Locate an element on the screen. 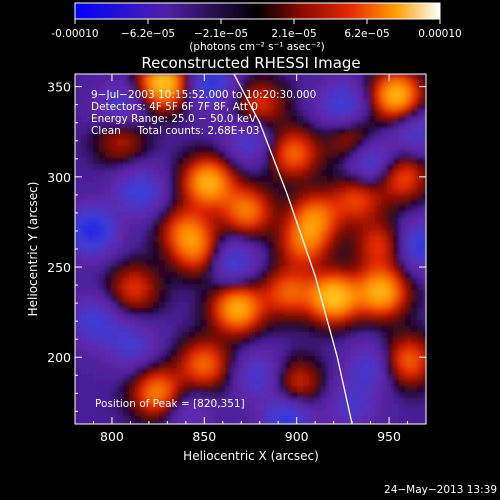 This screenshot has height=500, width=500. colorbar-unit-label: (photons cm⁻² s⁻¹ asec⁻²) is located at coordinates (256, 47).